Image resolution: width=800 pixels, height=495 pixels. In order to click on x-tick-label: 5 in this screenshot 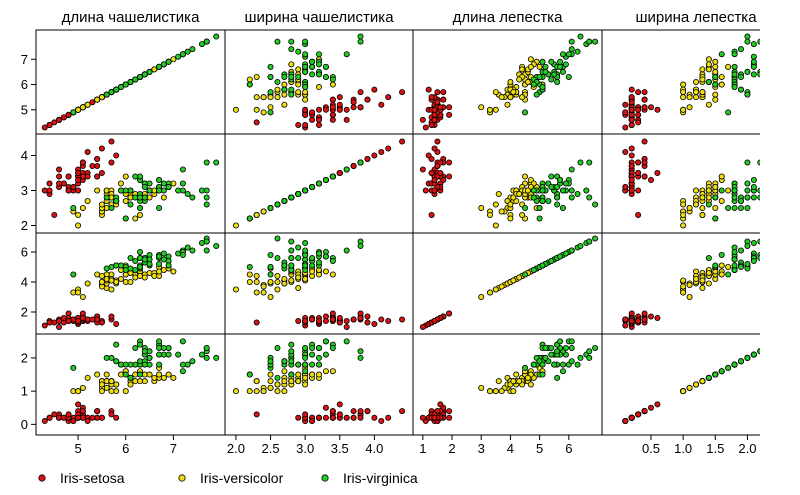, I will do `click(77, 448)`.